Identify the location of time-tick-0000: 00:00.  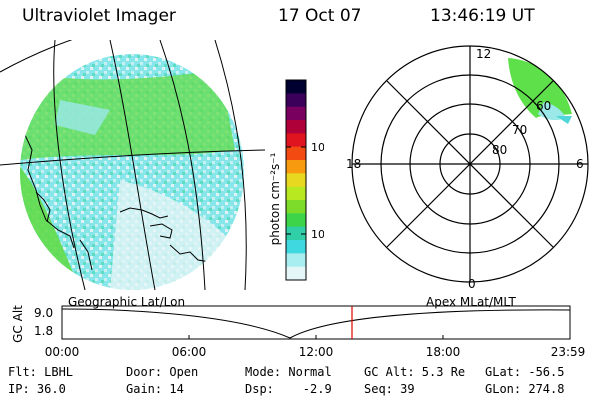
(62, 352).